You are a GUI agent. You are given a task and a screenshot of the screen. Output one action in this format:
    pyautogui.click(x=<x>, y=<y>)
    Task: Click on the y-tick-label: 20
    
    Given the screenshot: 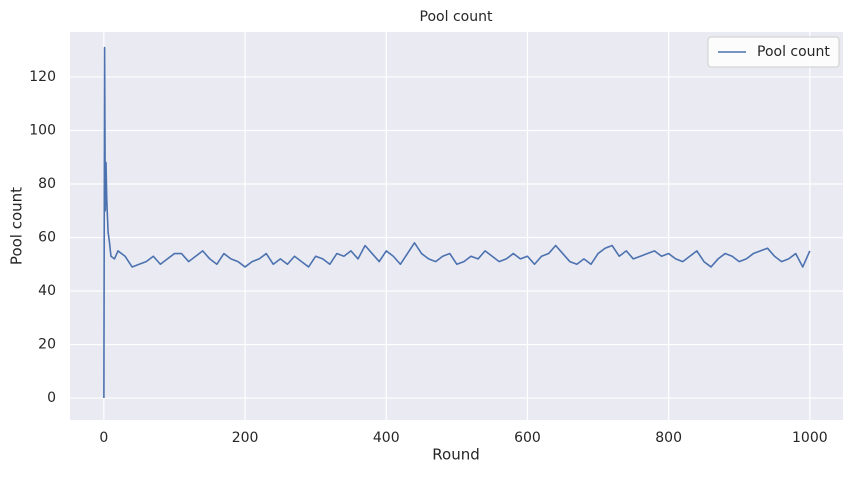 What is the action you would take?
    pyautogui.click(x=47, y=345)
    